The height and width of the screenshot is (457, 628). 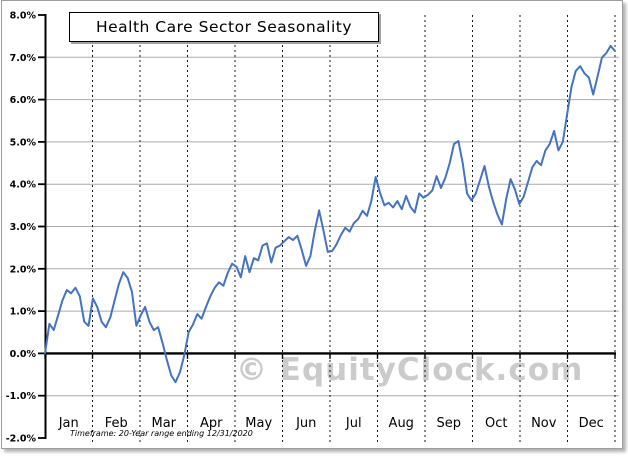 I want to click on y-axis-label: 8.0%, so click(x=23, y=16).